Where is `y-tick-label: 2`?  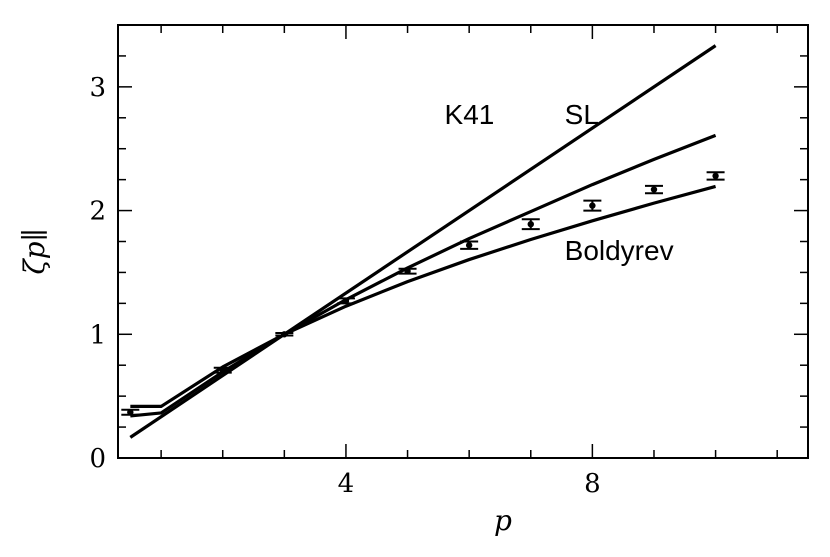
y-tick-label: 2 is located at coordinates (97, 212).